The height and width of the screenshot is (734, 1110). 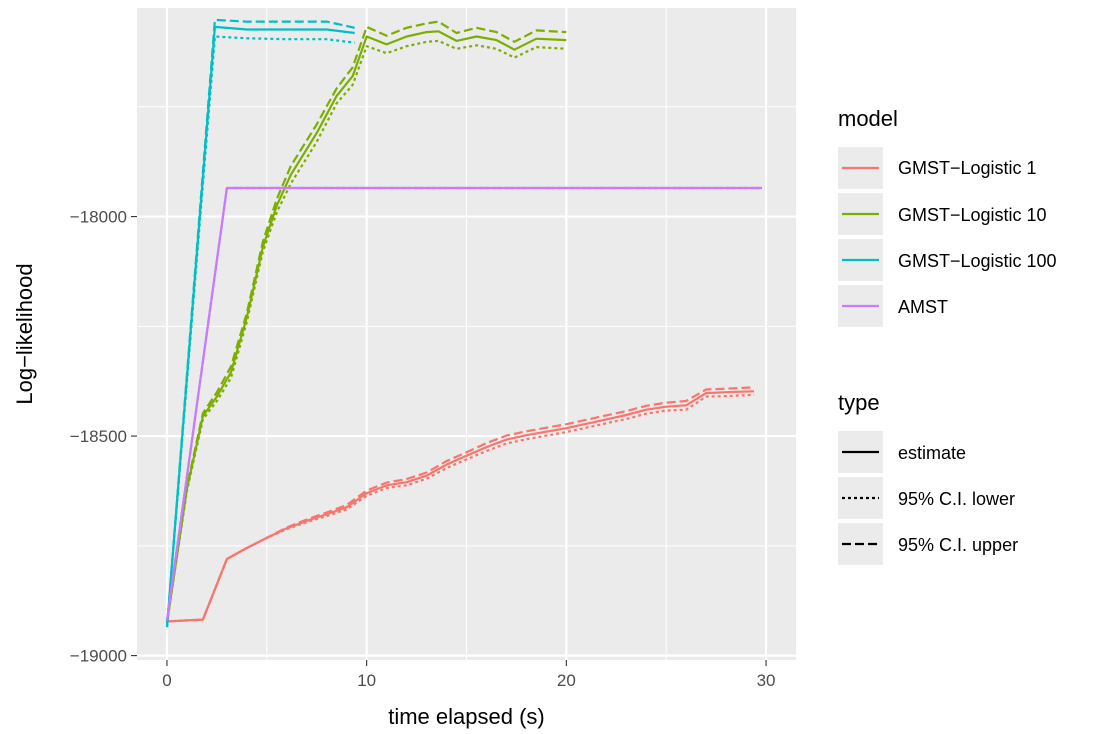 I want to click on x-tick-label: 20, so click(x=566, y=680).